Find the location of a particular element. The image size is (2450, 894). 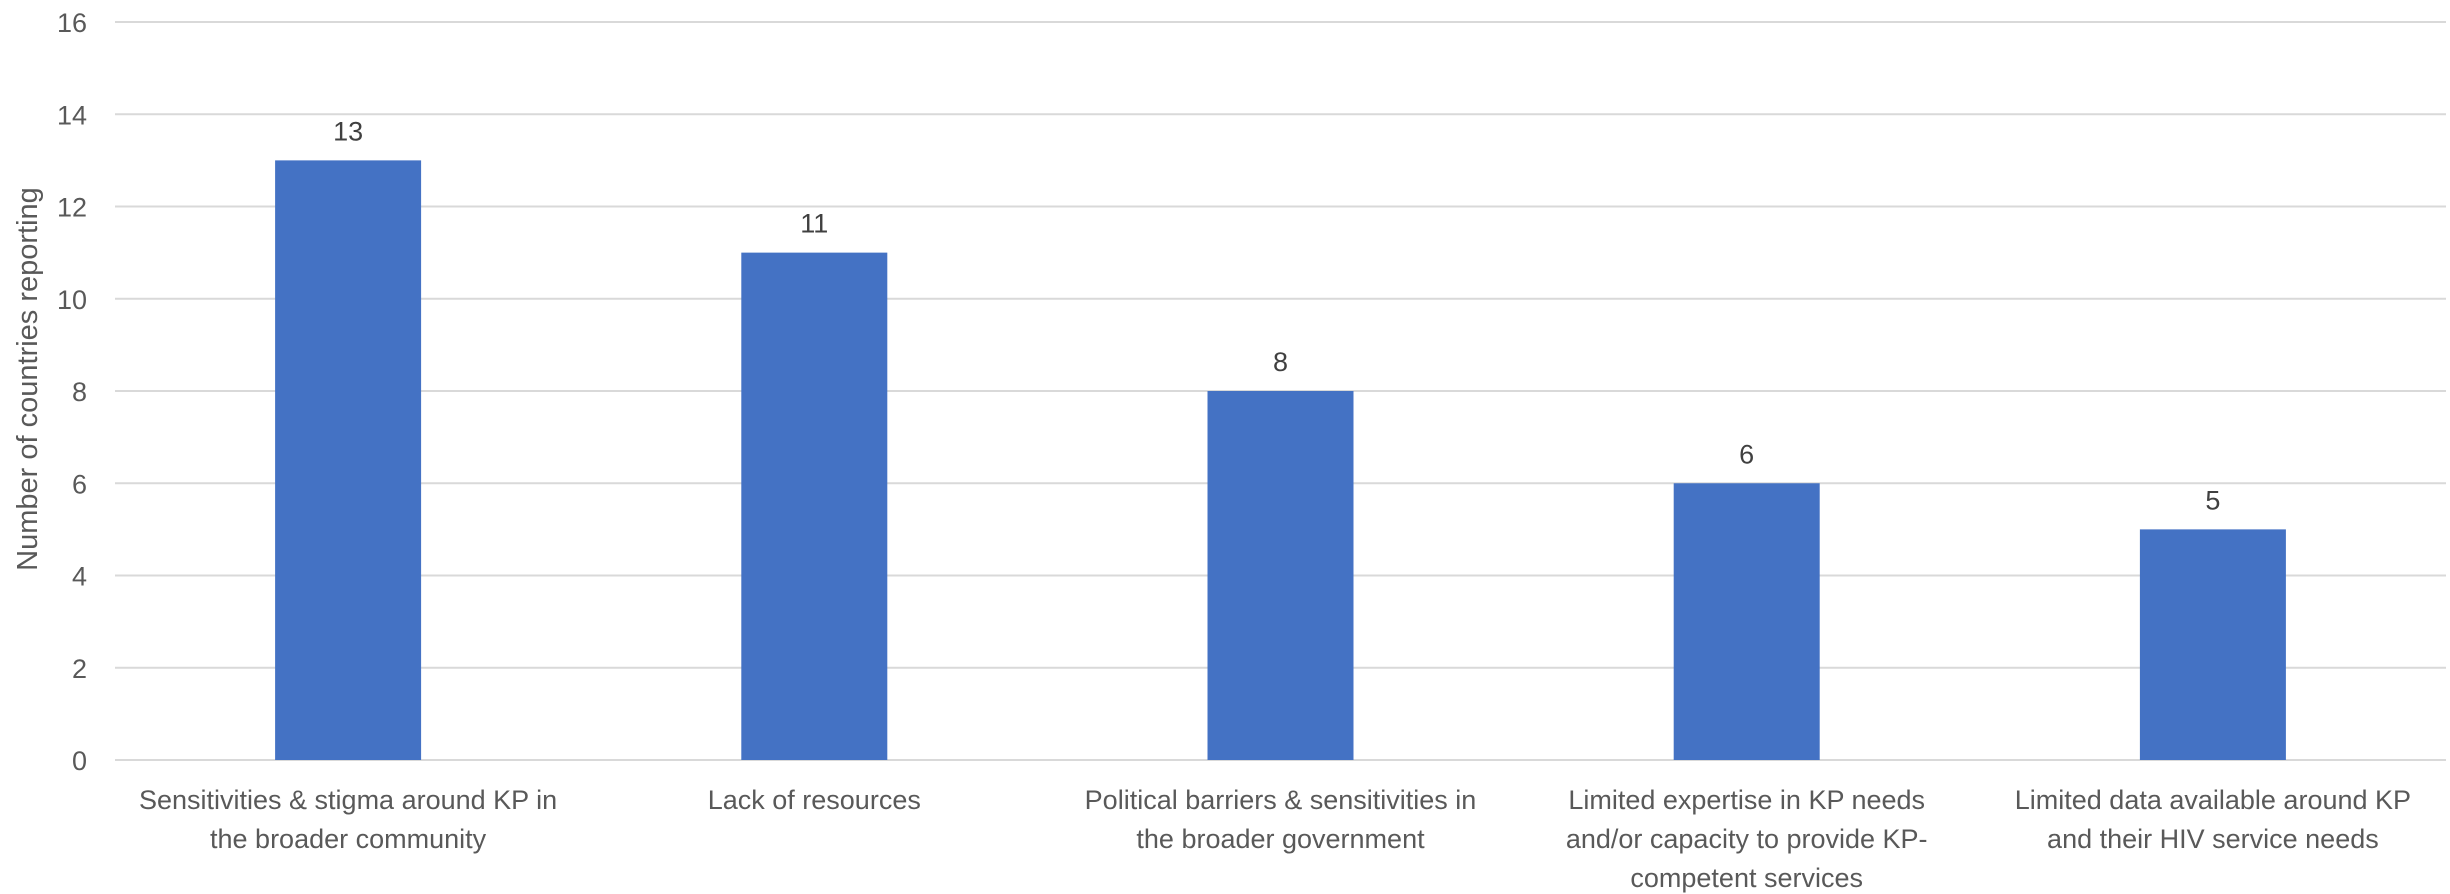

x-category-label-line: the broader community is located at coordinates (348, 839).